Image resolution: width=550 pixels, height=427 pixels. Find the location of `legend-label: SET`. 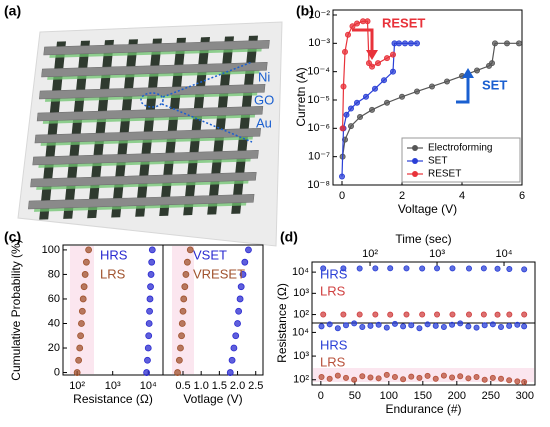

legend-label: SET is located at coordinates (437, 161).